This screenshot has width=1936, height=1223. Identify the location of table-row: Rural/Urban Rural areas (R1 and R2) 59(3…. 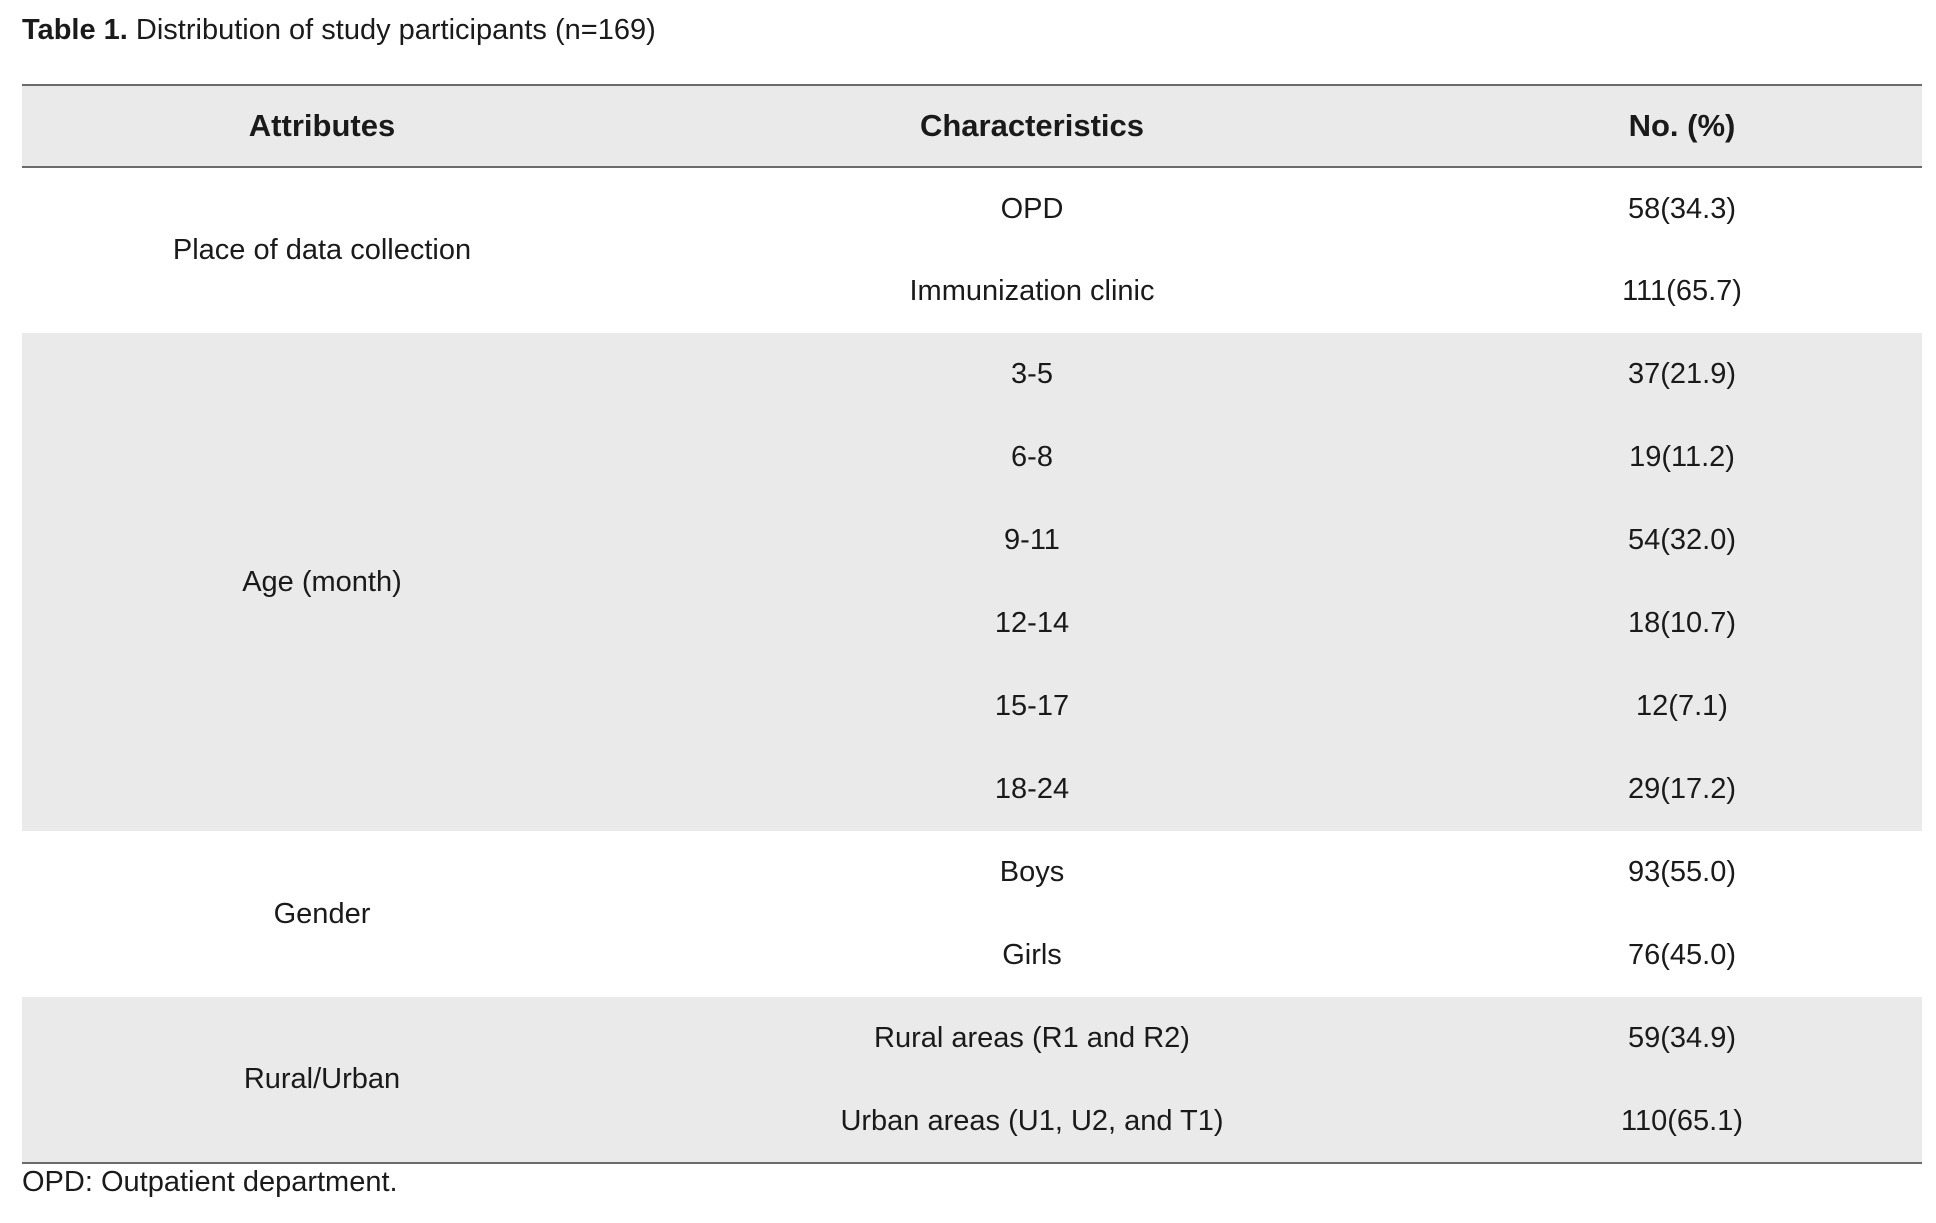
(972, 1046).